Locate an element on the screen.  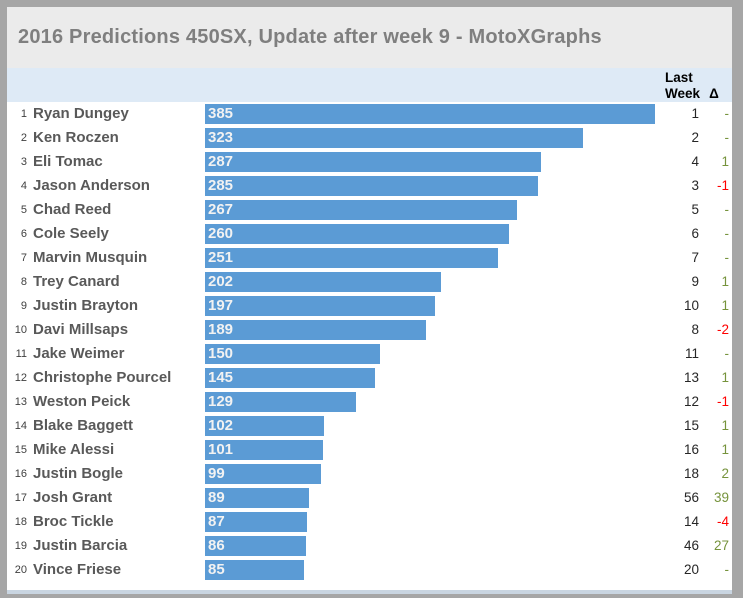
rank-label: 4 is located at coordinates (23, 186).